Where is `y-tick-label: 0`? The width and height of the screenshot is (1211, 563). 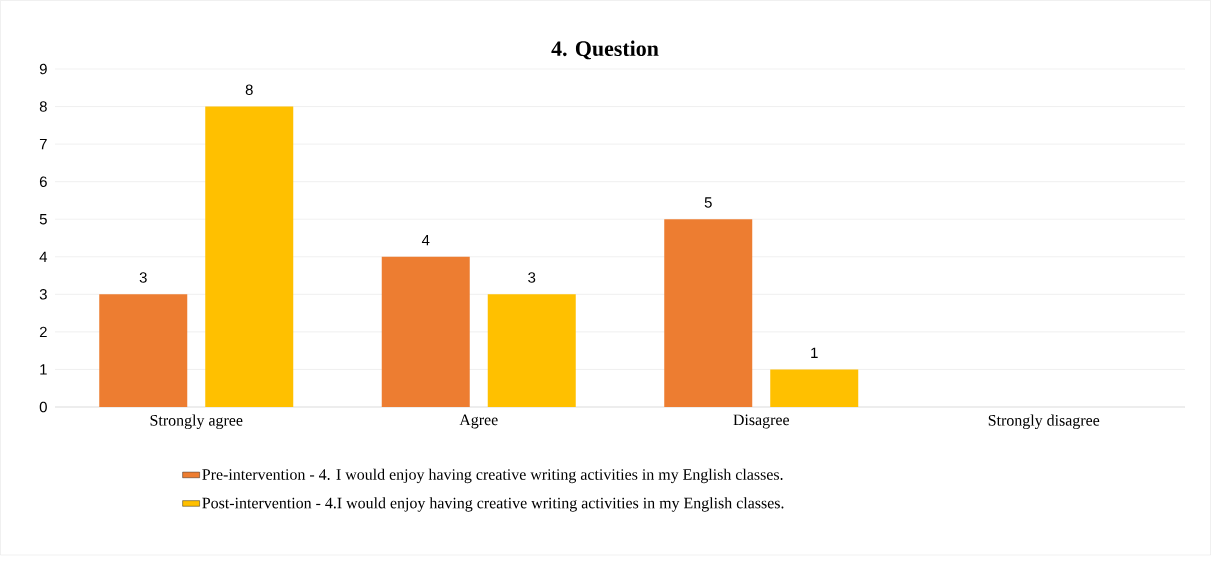 y-tick-label: 0 is located at coordinates (43, 407).